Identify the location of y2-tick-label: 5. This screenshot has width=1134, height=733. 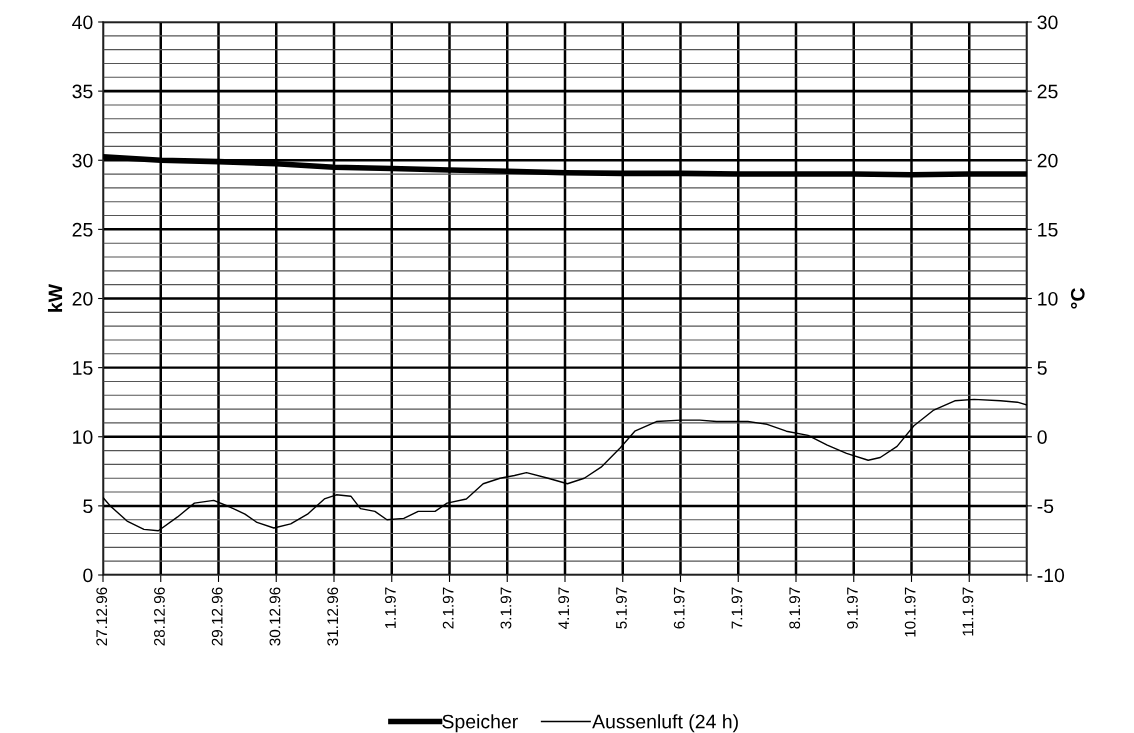
(1042, 368).